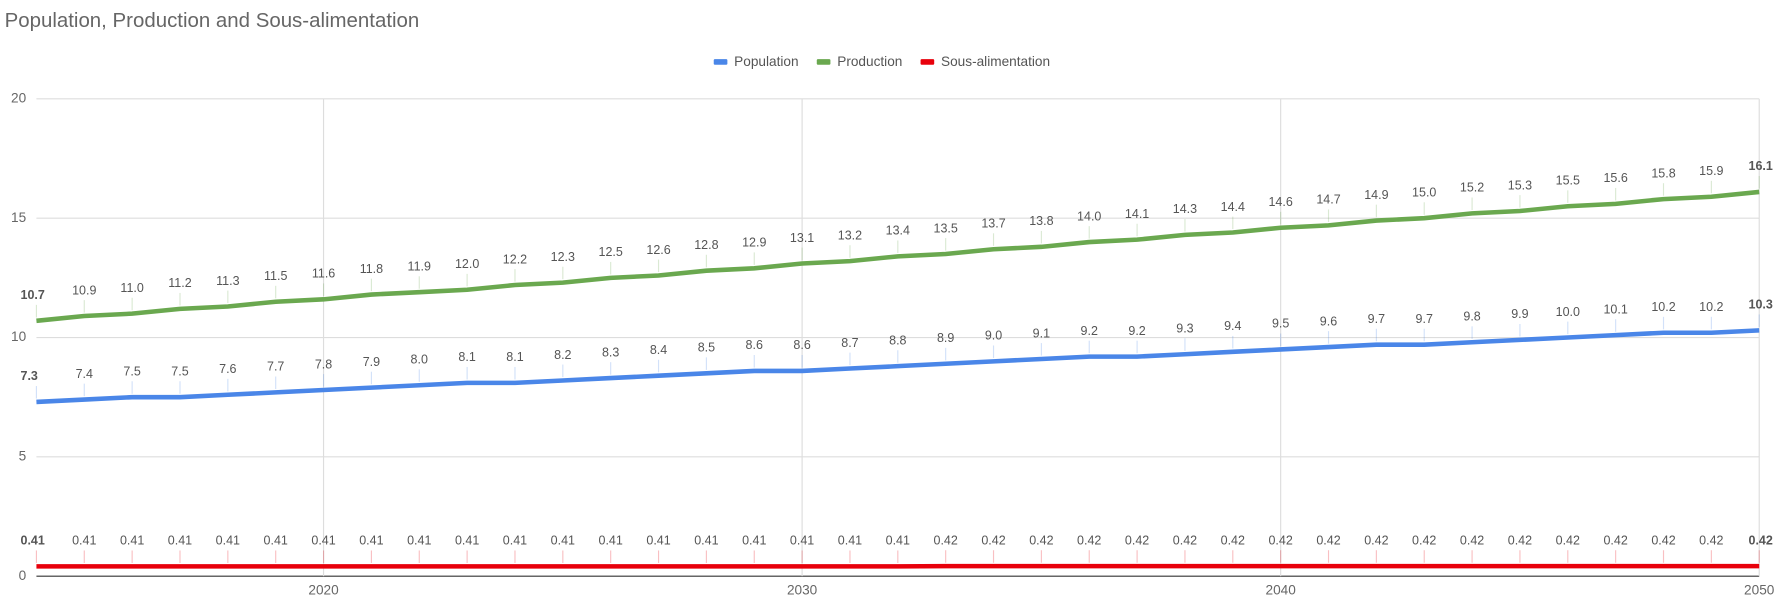 This screenshot has width=1782, height=604. What do you see at coordinates (611, 252) in the screenshot?
I see `data-label: 12.5` at bounding box center [611, 252].